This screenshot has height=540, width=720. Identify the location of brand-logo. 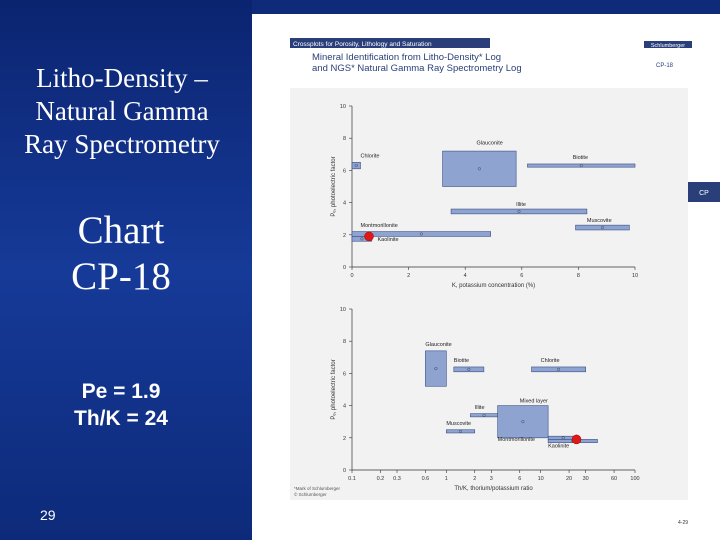
(668, 44).